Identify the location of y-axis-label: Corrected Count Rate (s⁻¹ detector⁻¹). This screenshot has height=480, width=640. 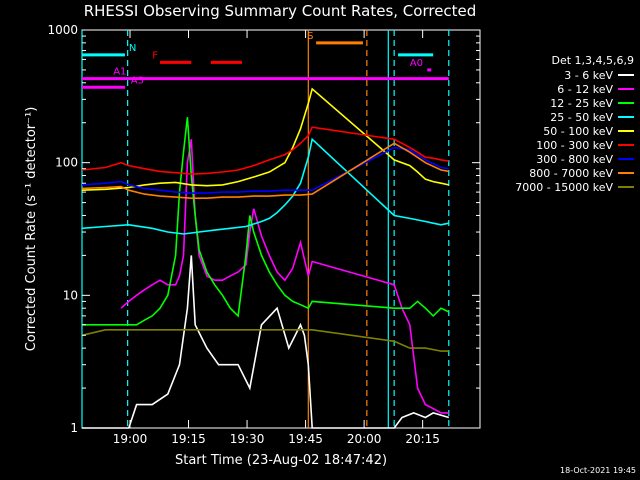
(31, 229).